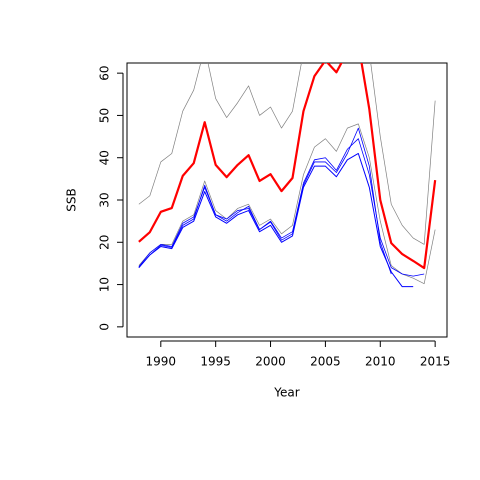  Describe the element at coordinates (105, 115) in the screenshot. I see `y-tick-label: 50` at that location.